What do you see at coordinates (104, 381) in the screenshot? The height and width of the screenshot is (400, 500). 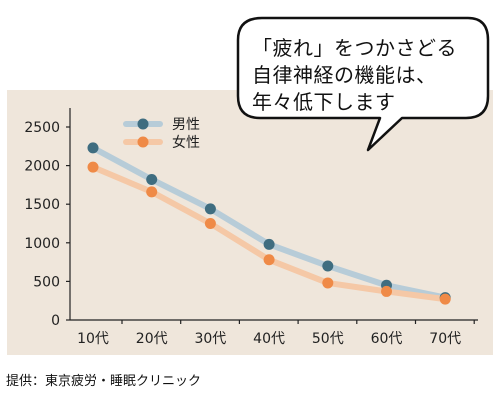 I see `source-credit: 提供：東京疲労・睡眠クリニック` at bounding box center [104, 381].